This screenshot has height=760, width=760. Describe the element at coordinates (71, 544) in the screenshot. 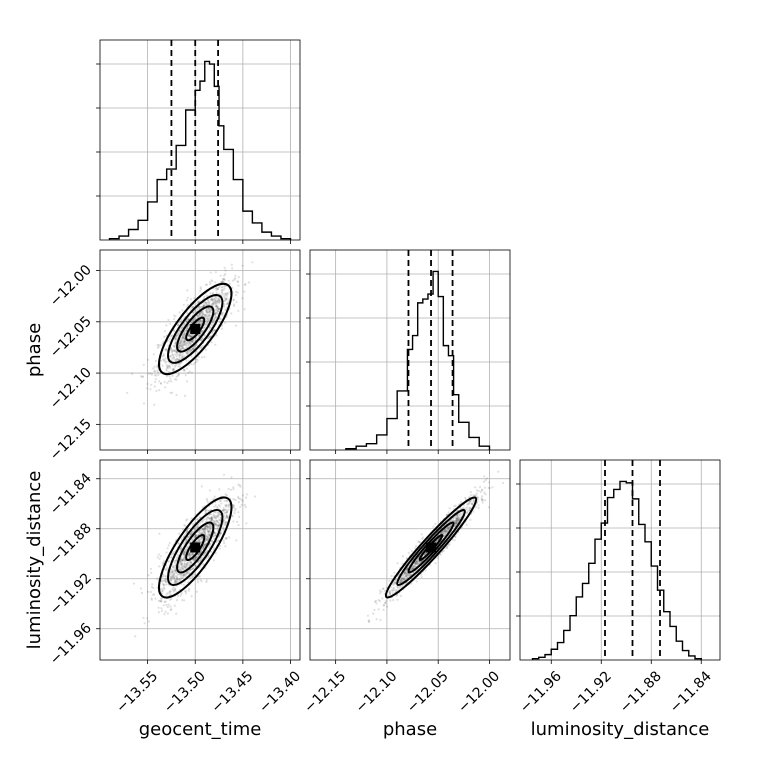

I see `y-tick-label-luminosity_distance: −11.88` at that location.